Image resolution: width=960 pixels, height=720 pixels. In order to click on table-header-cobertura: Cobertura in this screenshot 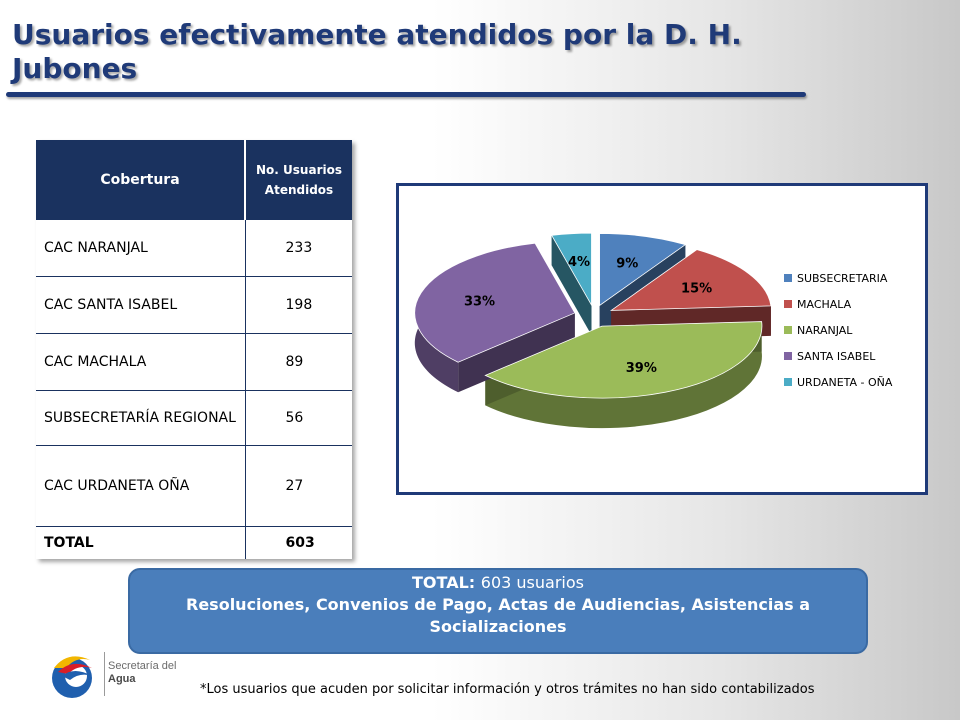, I will do `click(141, 180)`.